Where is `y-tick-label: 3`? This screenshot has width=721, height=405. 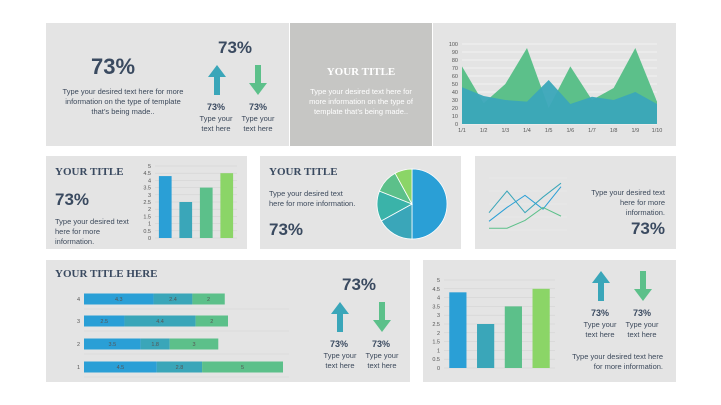 y-tick-label: 3 is located at coordinates (78, 322).